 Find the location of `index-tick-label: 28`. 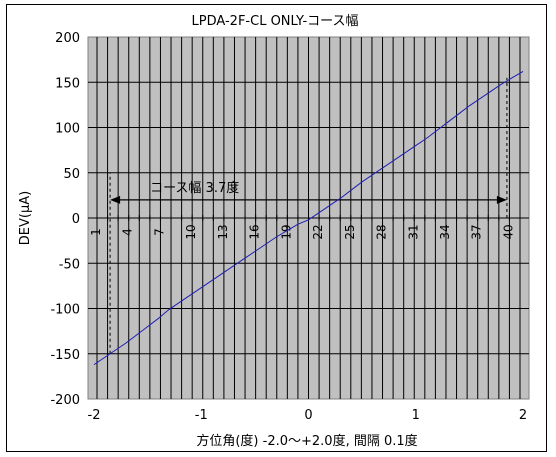

index-tick-label: 28 is located at coordinates (382, 231).